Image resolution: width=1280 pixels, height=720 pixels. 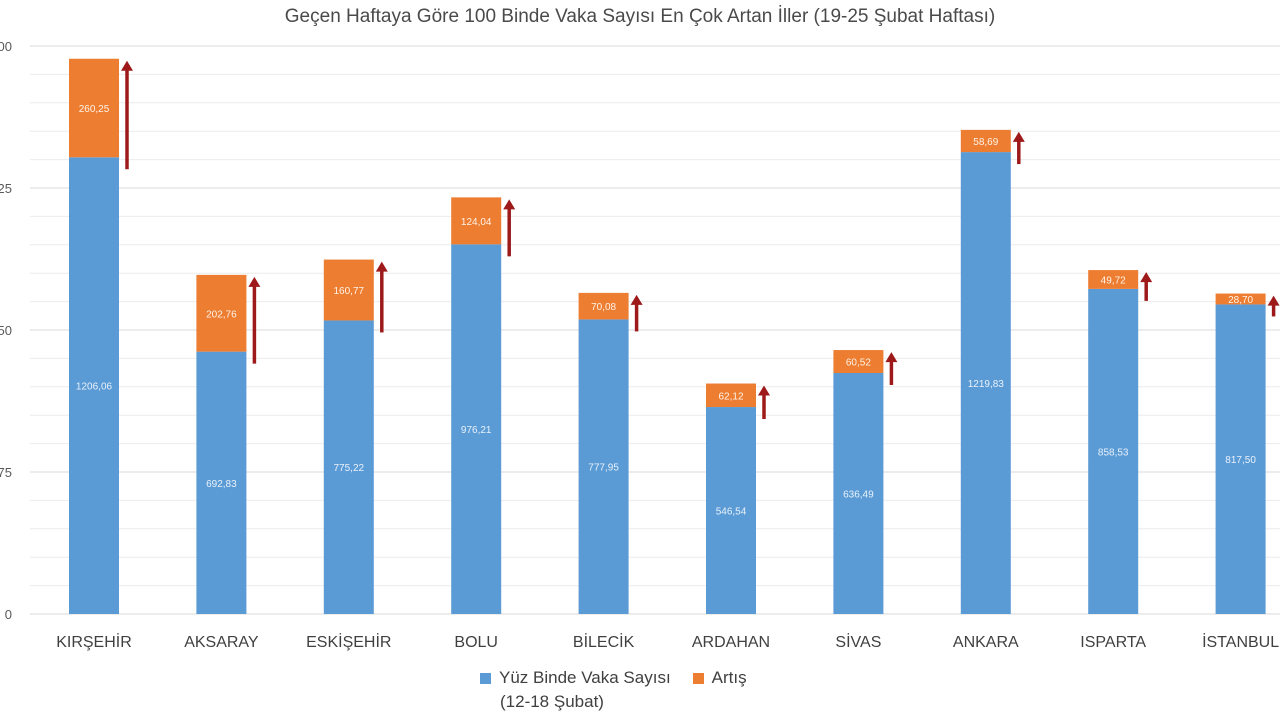 I want to click on data-label-base: 692,83, so click(x=221, y=484).